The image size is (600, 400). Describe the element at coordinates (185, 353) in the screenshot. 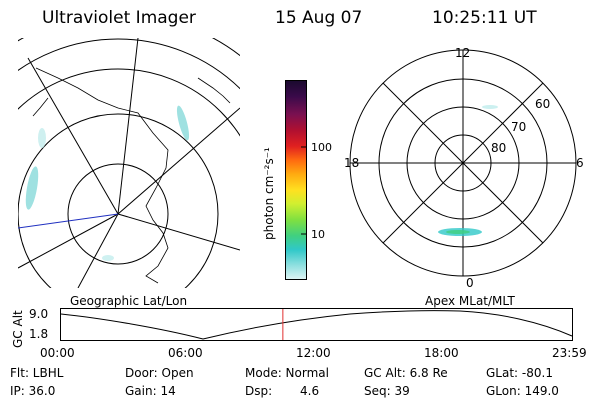

I see `altitude-xtick-1: 06:00` at that location.